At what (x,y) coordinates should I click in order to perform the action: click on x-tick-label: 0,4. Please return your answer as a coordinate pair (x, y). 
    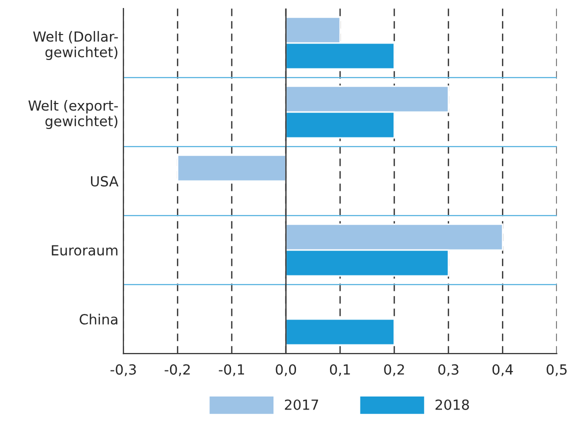
    Looking at the image, I should click on (502, 370).